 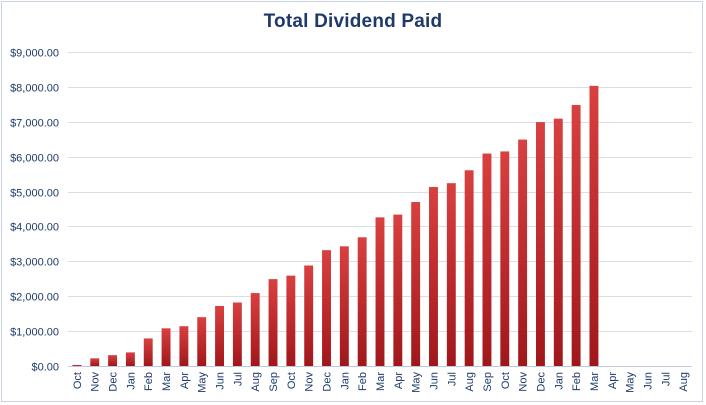 What do you see at coordinates (34, 333) in the screenshot?
I see `y-tick-label: $1,000.00` at bounding box center [34, 333].